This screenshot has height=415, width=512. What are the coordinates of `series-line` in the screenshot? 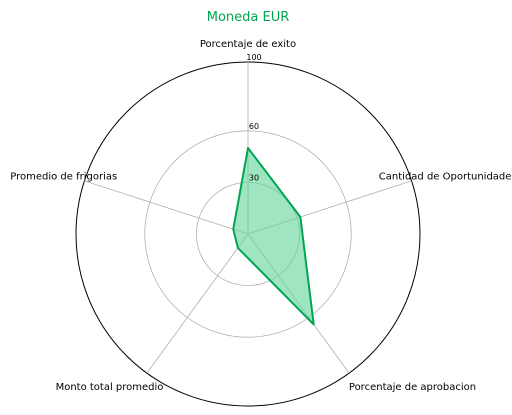 It's located at (273, 236).